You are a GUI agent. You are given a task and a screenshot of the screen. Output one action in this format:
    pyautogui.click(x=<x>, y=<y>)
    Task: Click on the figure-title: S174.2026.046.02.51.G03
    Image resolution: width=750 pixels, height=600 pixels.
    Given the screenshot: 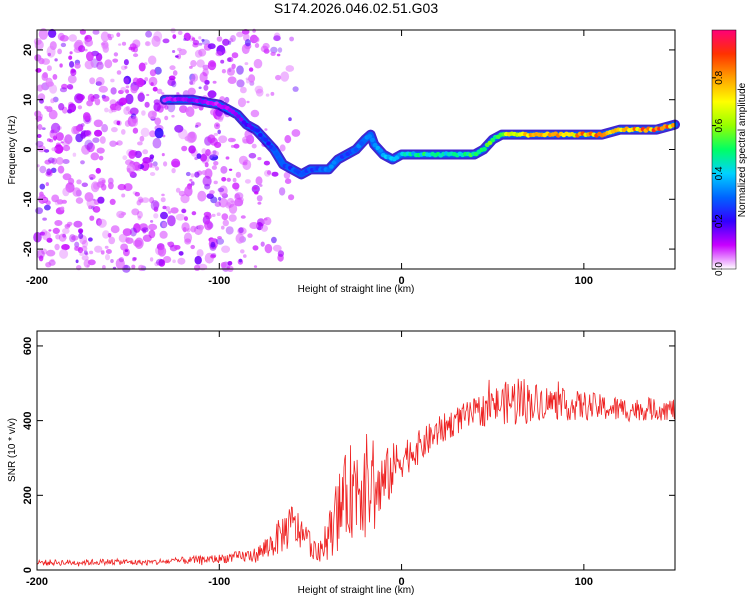 What is the action you would take?
    pyautogui.click(x=356, y=8)
    